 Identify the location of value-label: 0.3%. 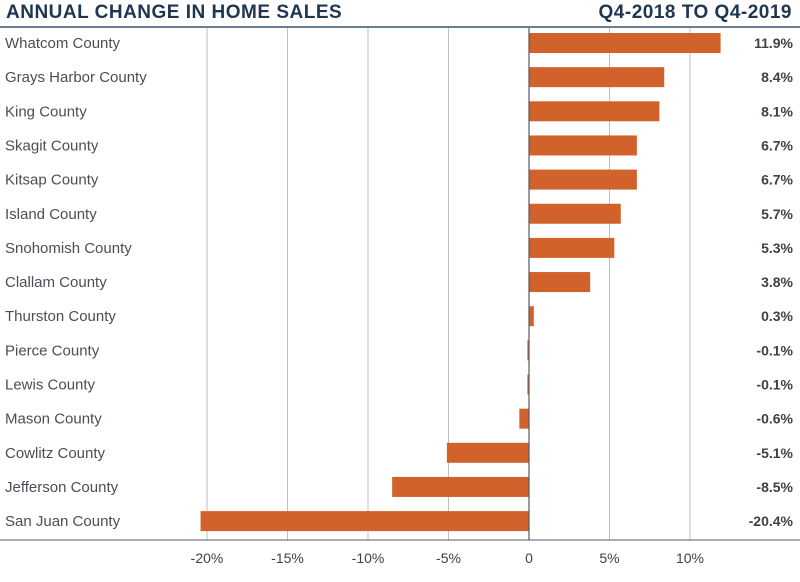
(777, 316).